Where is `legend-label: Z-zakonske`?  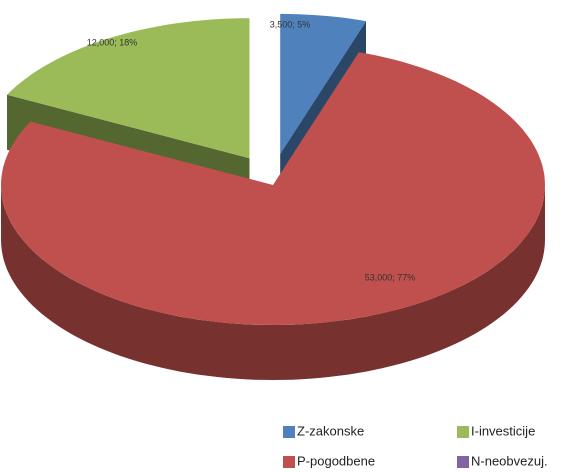
legend-label: Z-zakonske is located at coordinates (330, 430).